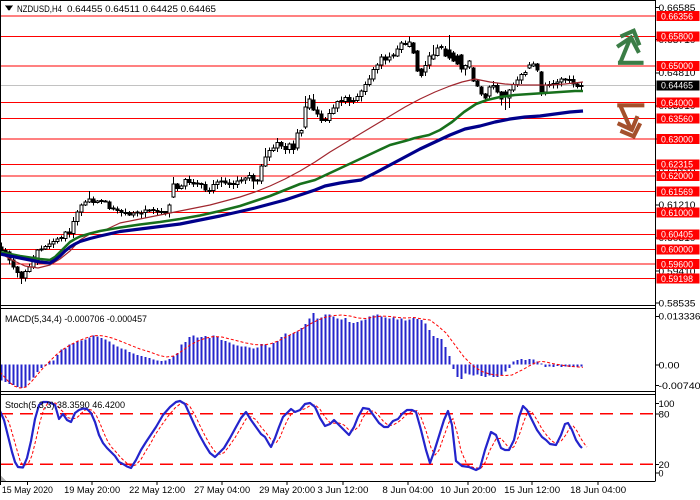  What do you see at coordinates (222, 490) in the screenshot?
I see `svg-text: 27 May 04:00` at bounding box center [222, 490].